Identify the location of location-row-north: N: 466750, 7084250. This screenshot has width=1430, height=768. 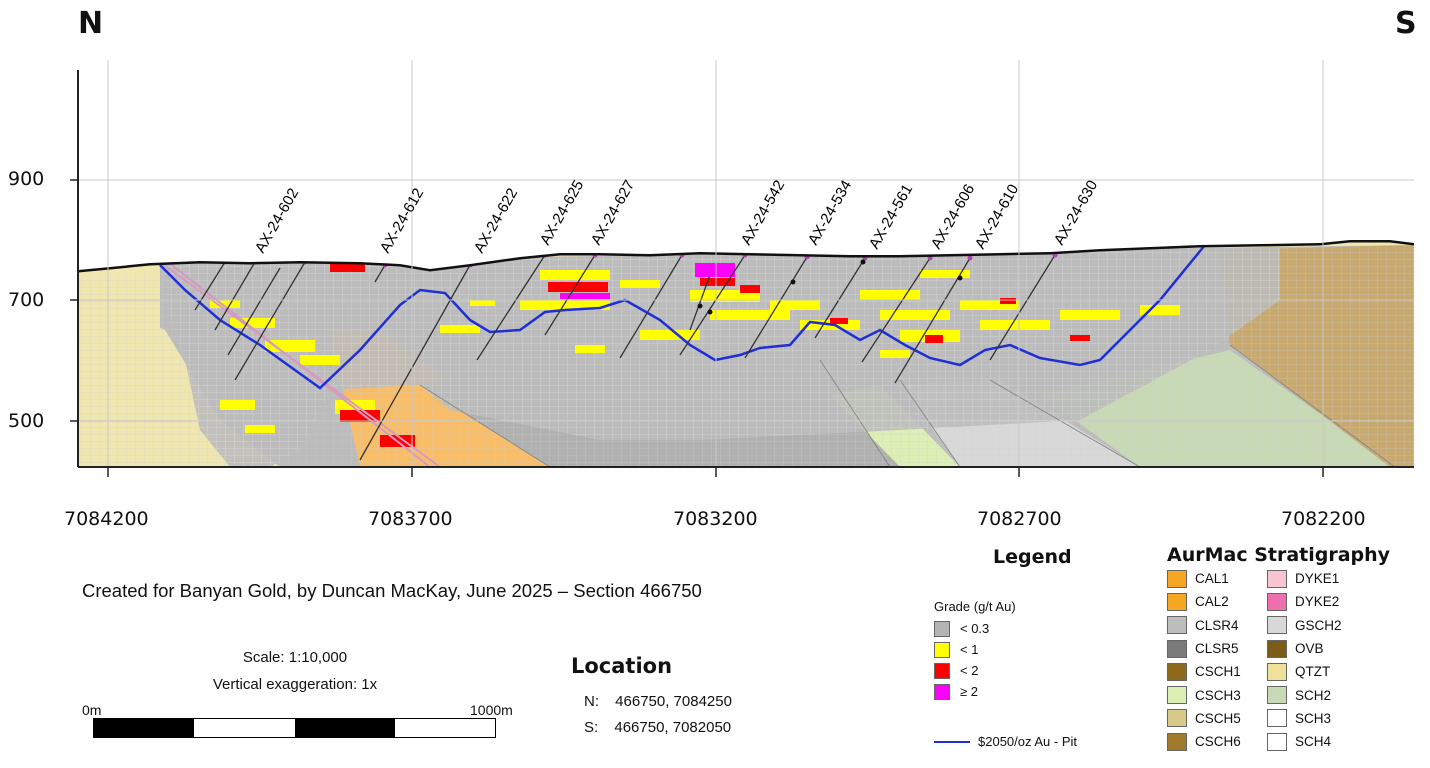
(658, 701).